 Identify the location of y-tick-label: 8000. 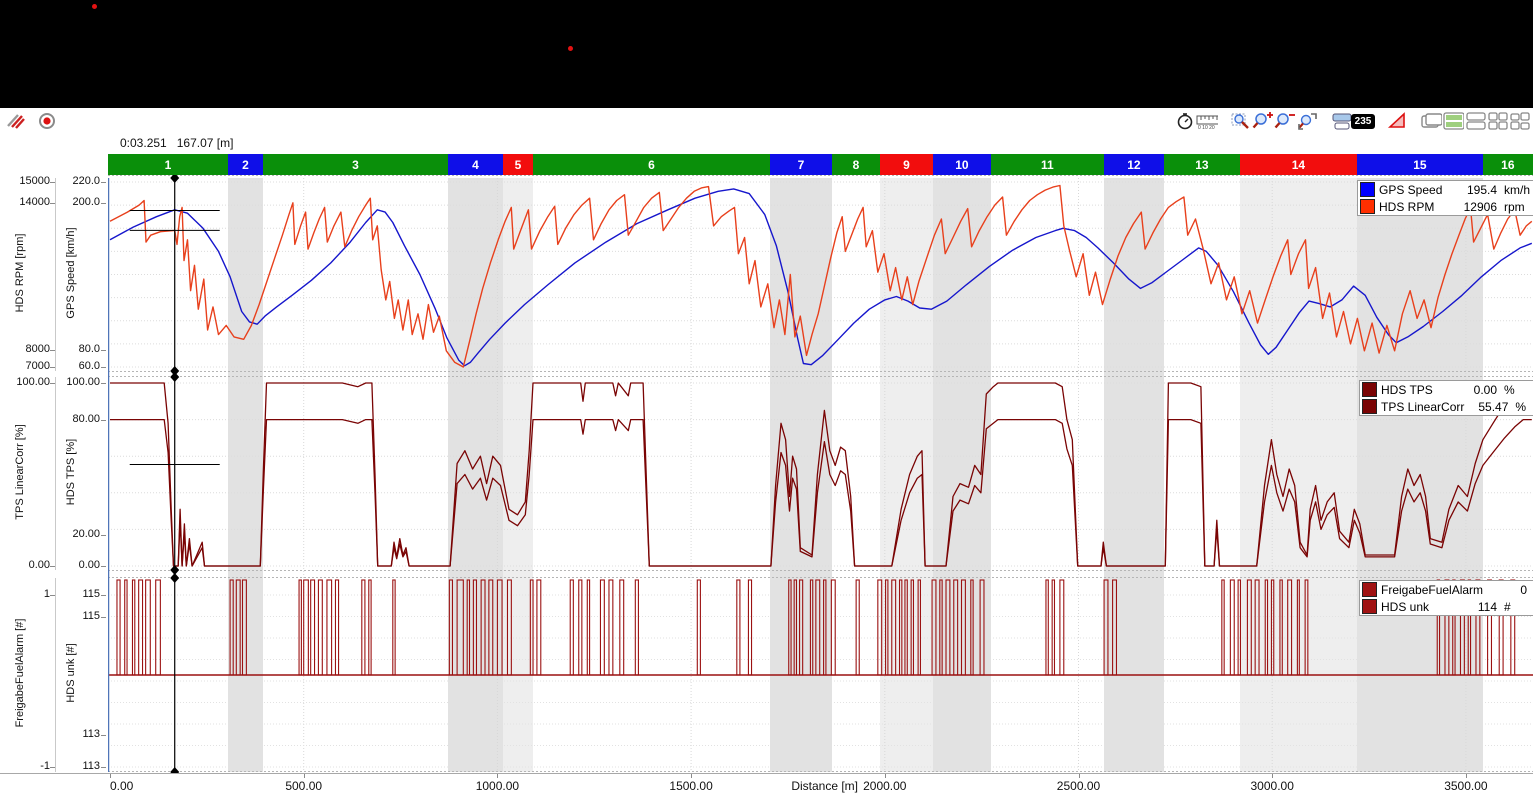
(37, 349).